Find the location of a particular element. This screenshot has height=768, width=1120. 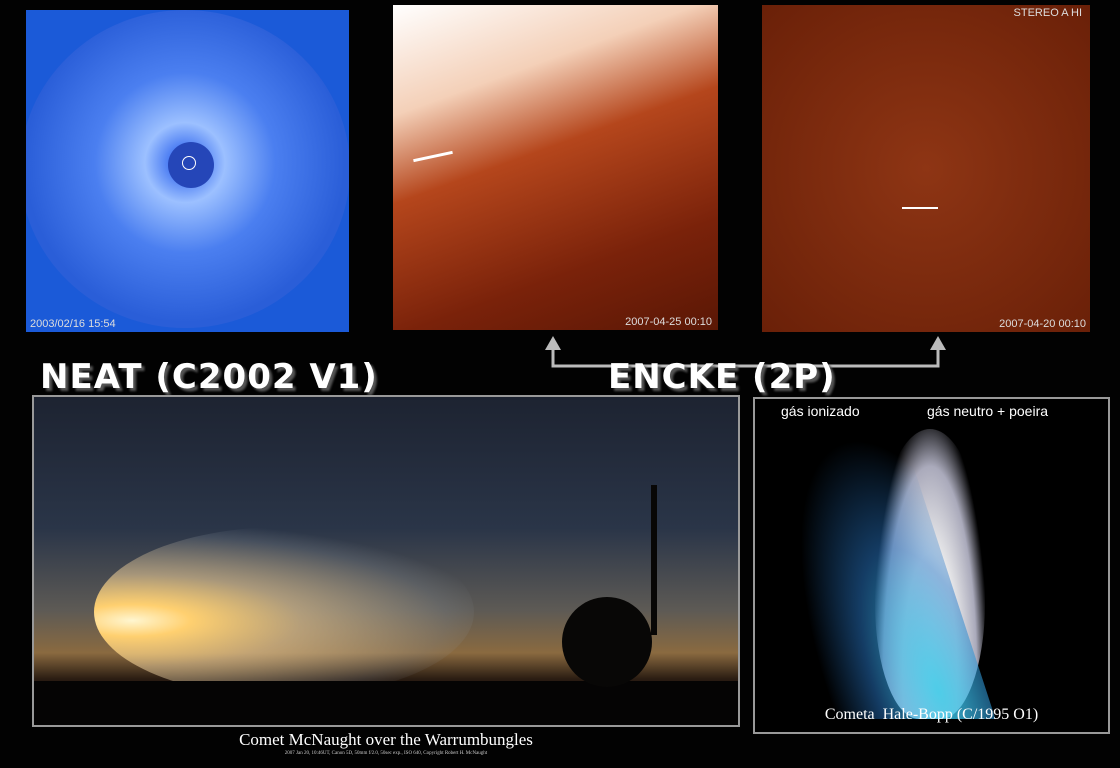

comet-head is located at coordinates (284, 612).